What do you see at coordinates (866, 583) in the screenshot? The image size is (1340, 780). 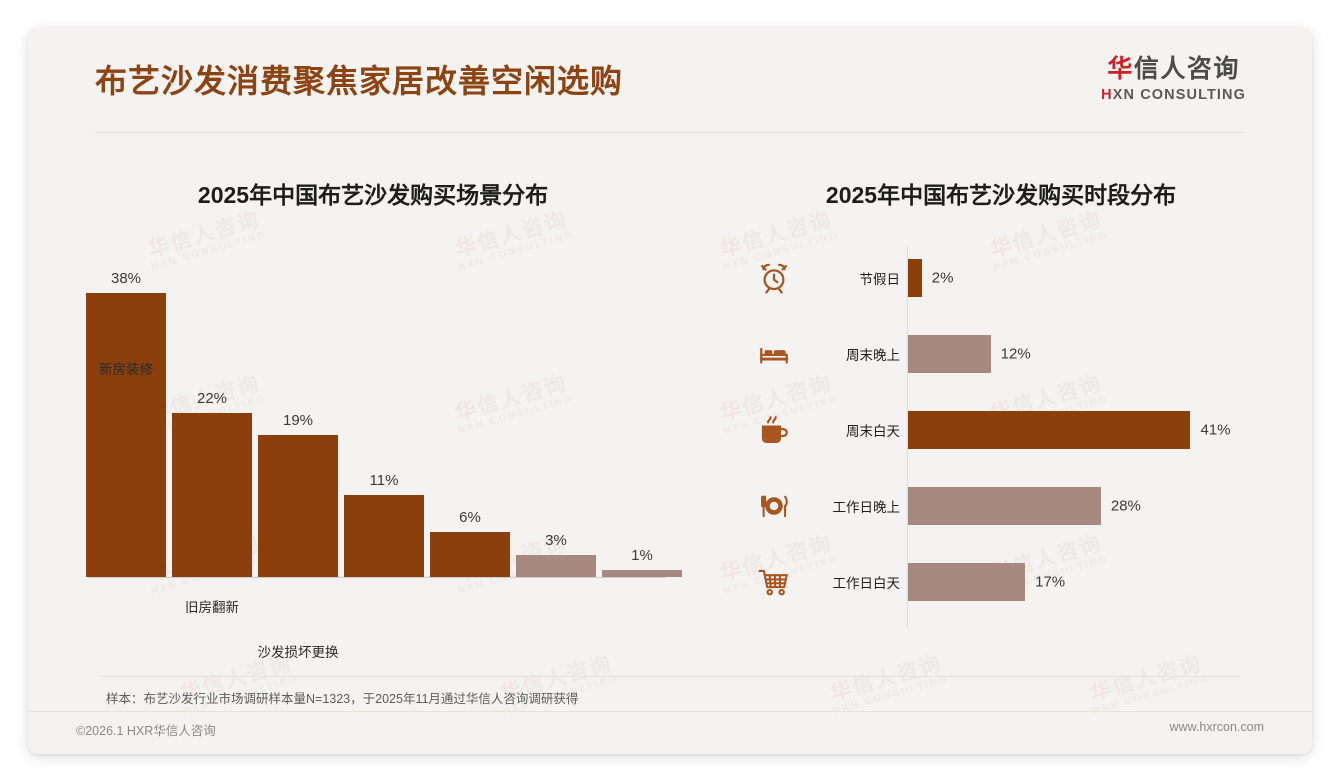 I see `horizontal-bar-category-label: 工作日白天` at bounding box center [866, 583].